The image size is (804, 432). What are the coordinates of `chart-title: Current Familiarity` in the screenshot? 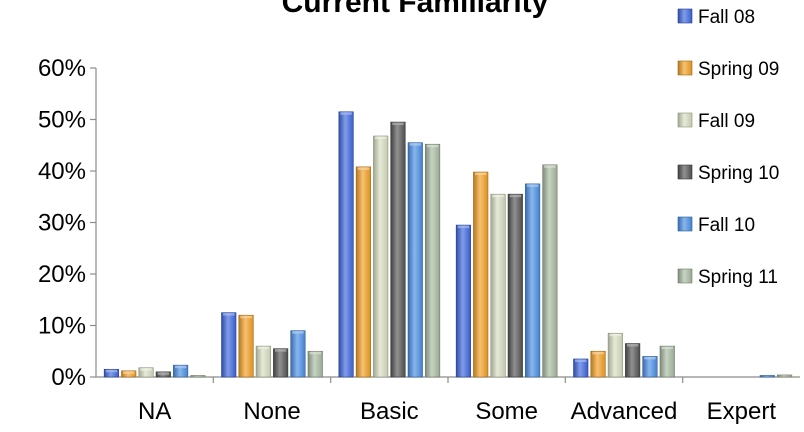 It's located at (415, 9).